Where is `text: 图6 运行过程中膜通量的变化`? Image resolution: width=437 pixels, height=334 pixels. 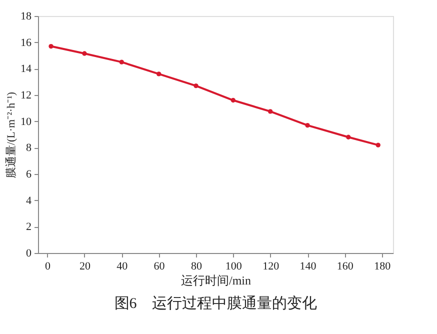
text: 图6 运行过程中膜通量的变化 is located at coordinates (215, 303).